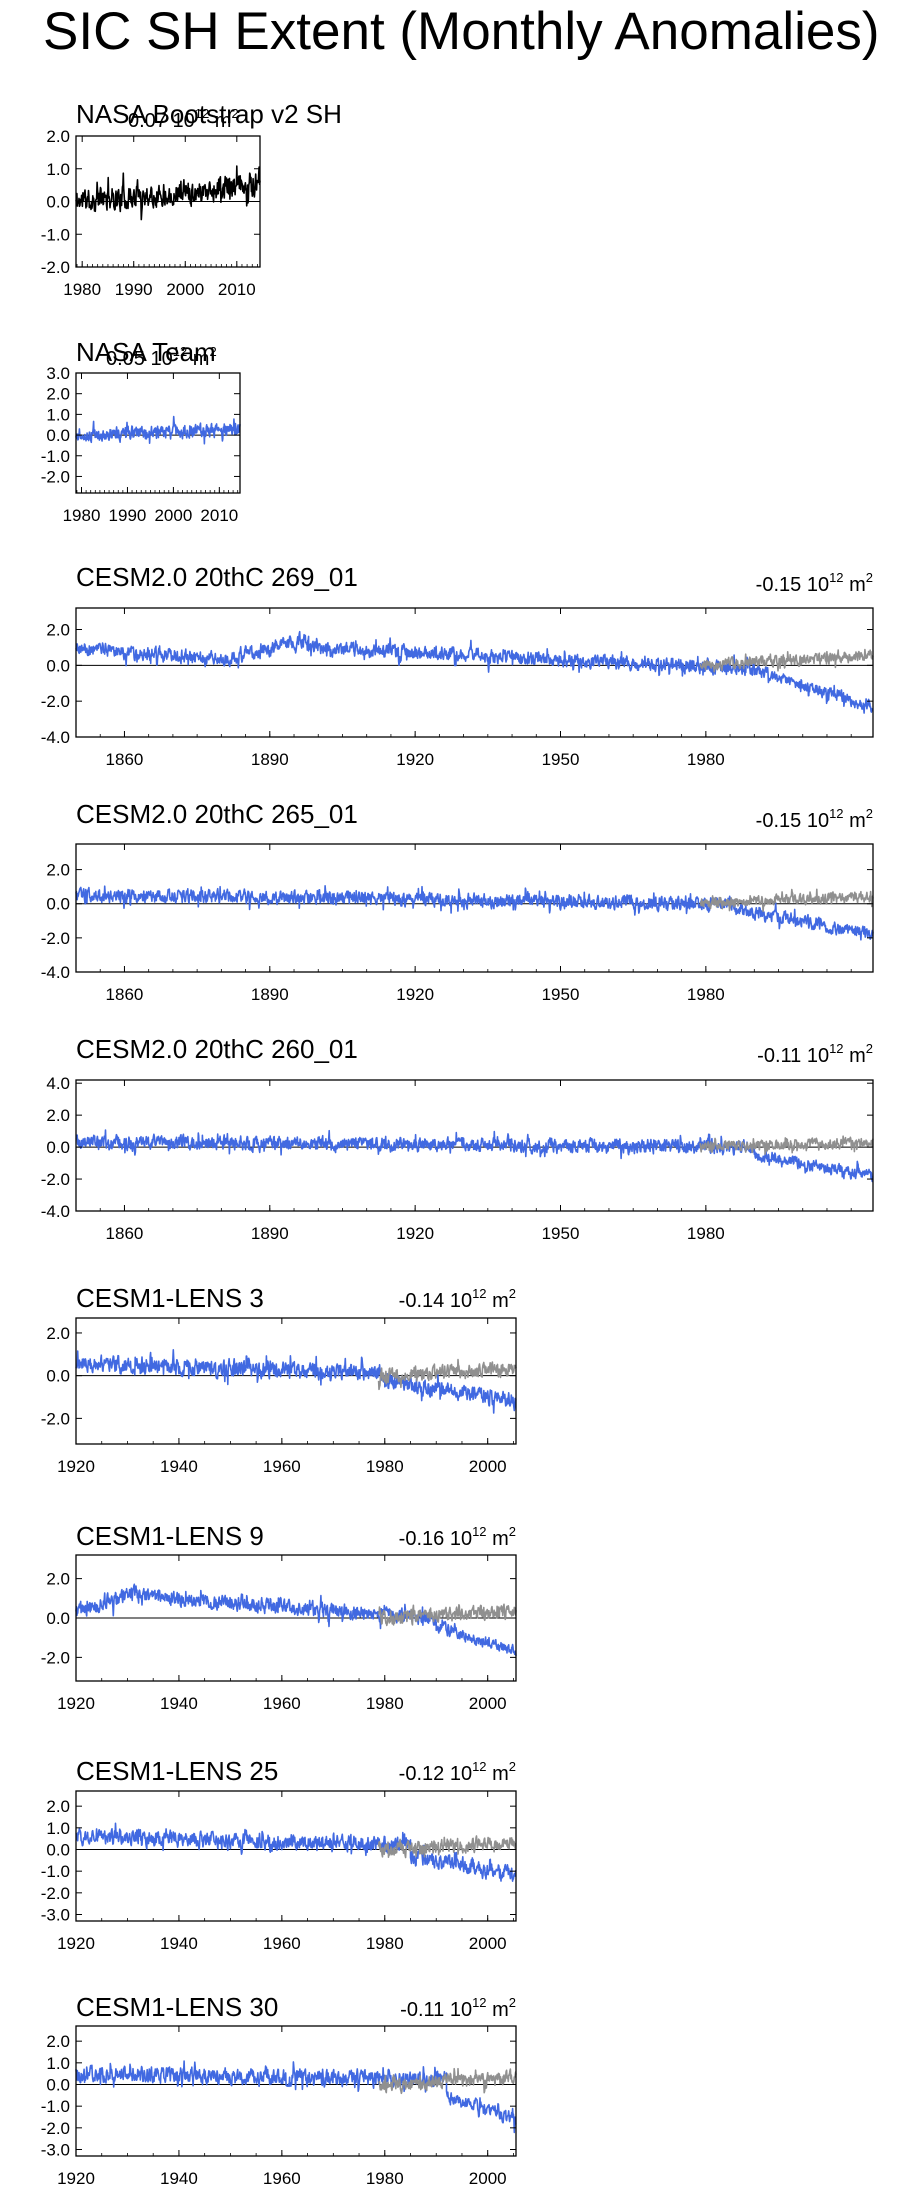  I want to click on trend-label: -0.14 1012 m2, so click(457, 1299).